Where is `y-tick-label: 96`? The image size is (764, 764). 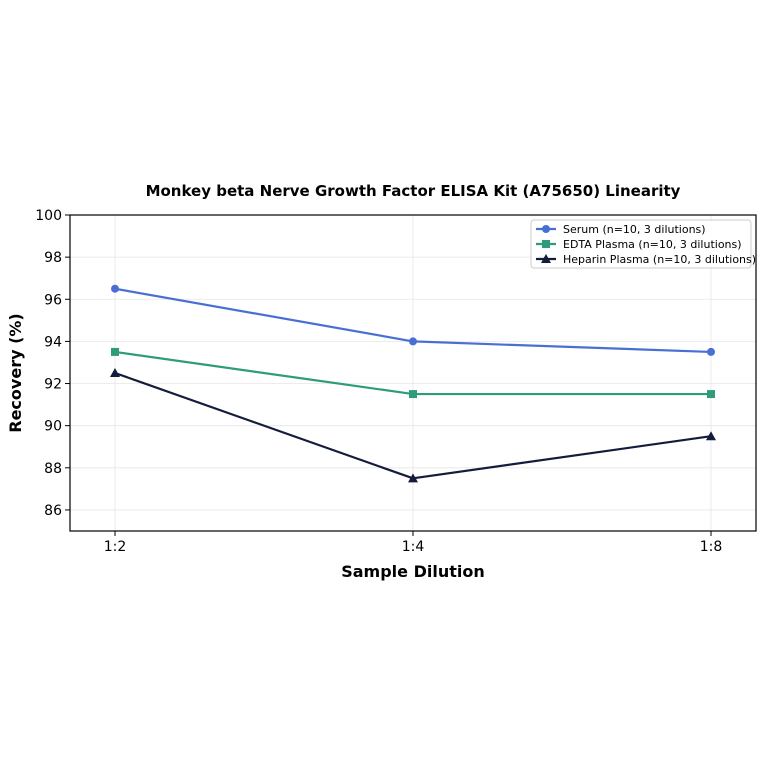
y-tick-label: 96 is located at coordinates (53, 300).